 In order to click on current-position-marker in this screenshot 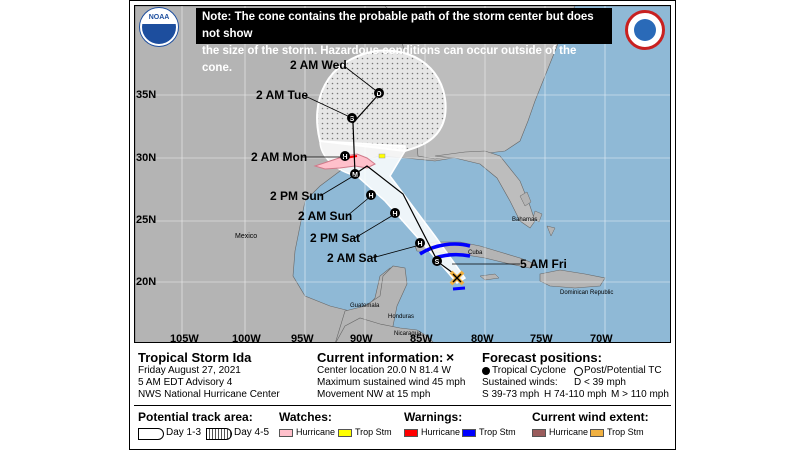, I will do `click(457, 278)`.